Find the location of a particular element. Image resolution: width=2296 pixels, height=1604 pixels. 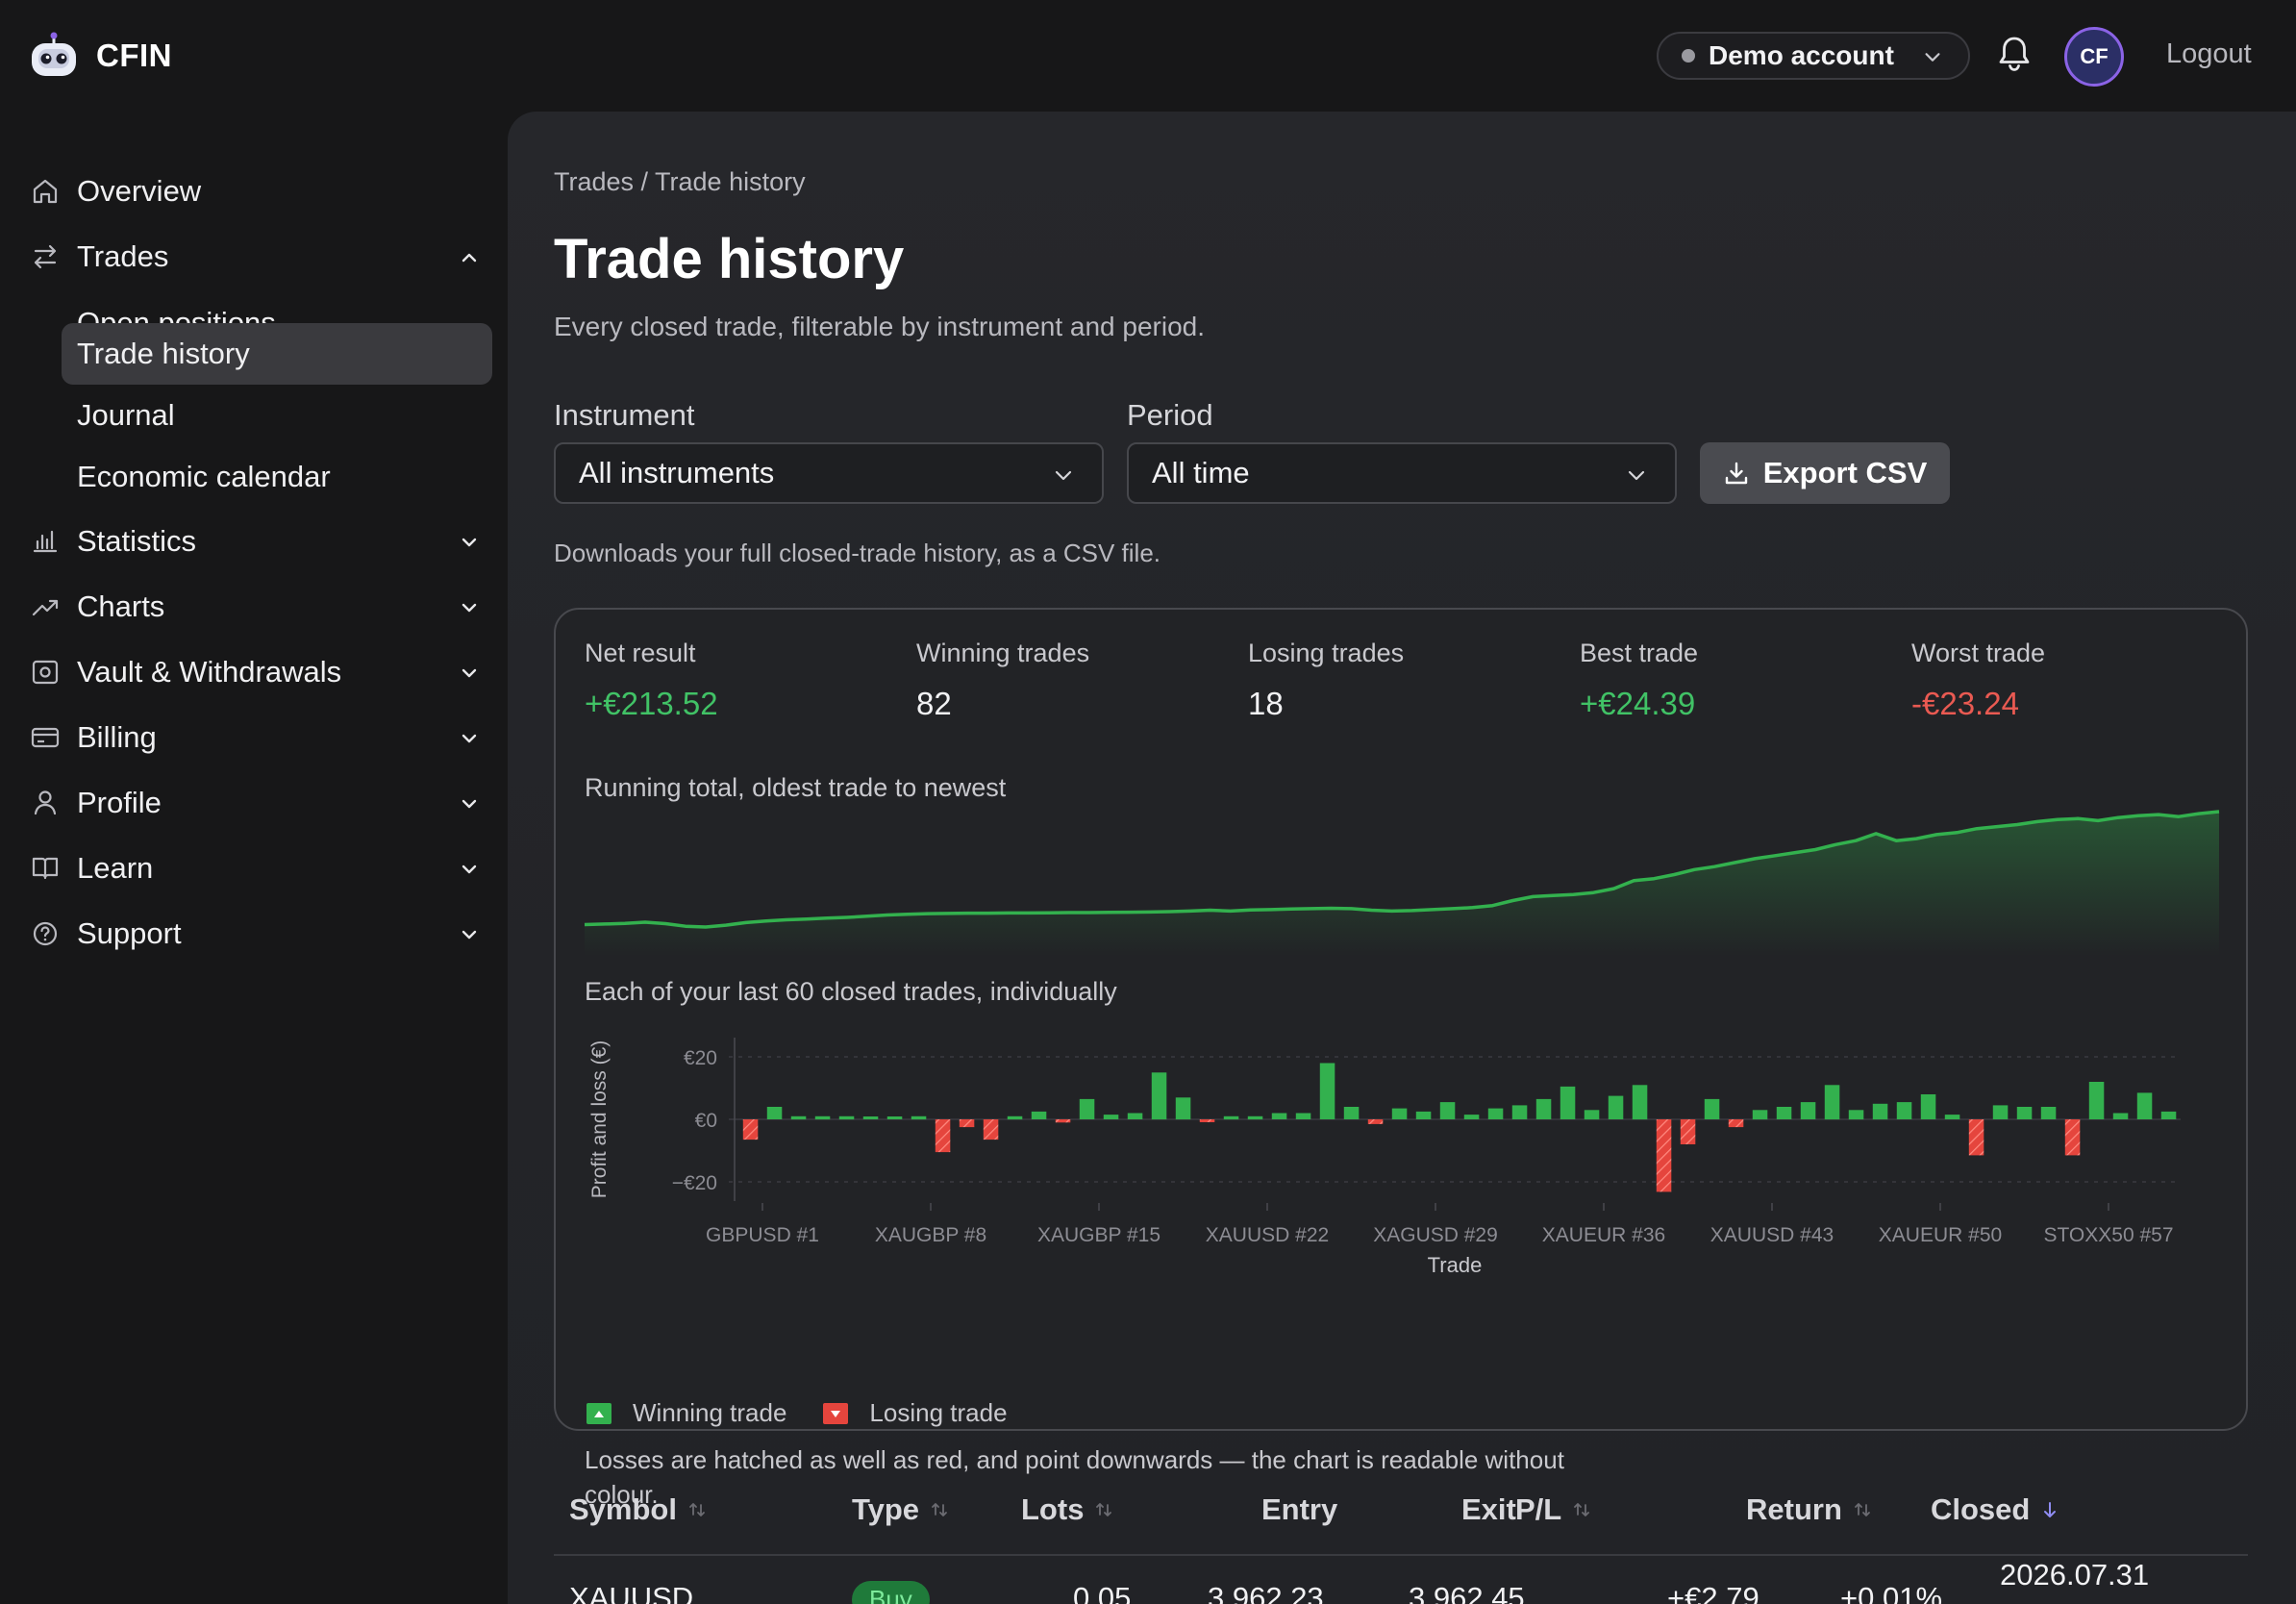

column-header-lots: Lots is located at coordinates (1067, 1509).